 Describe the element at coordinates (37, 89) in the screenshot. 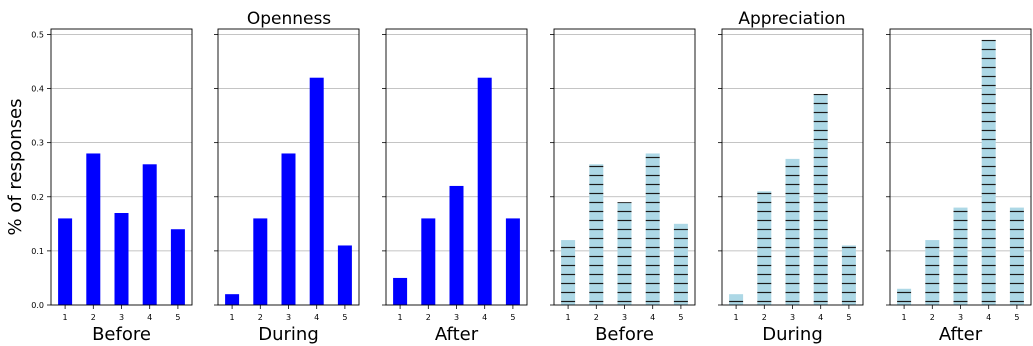

I see `y-tick-label: 0.4` at that location.